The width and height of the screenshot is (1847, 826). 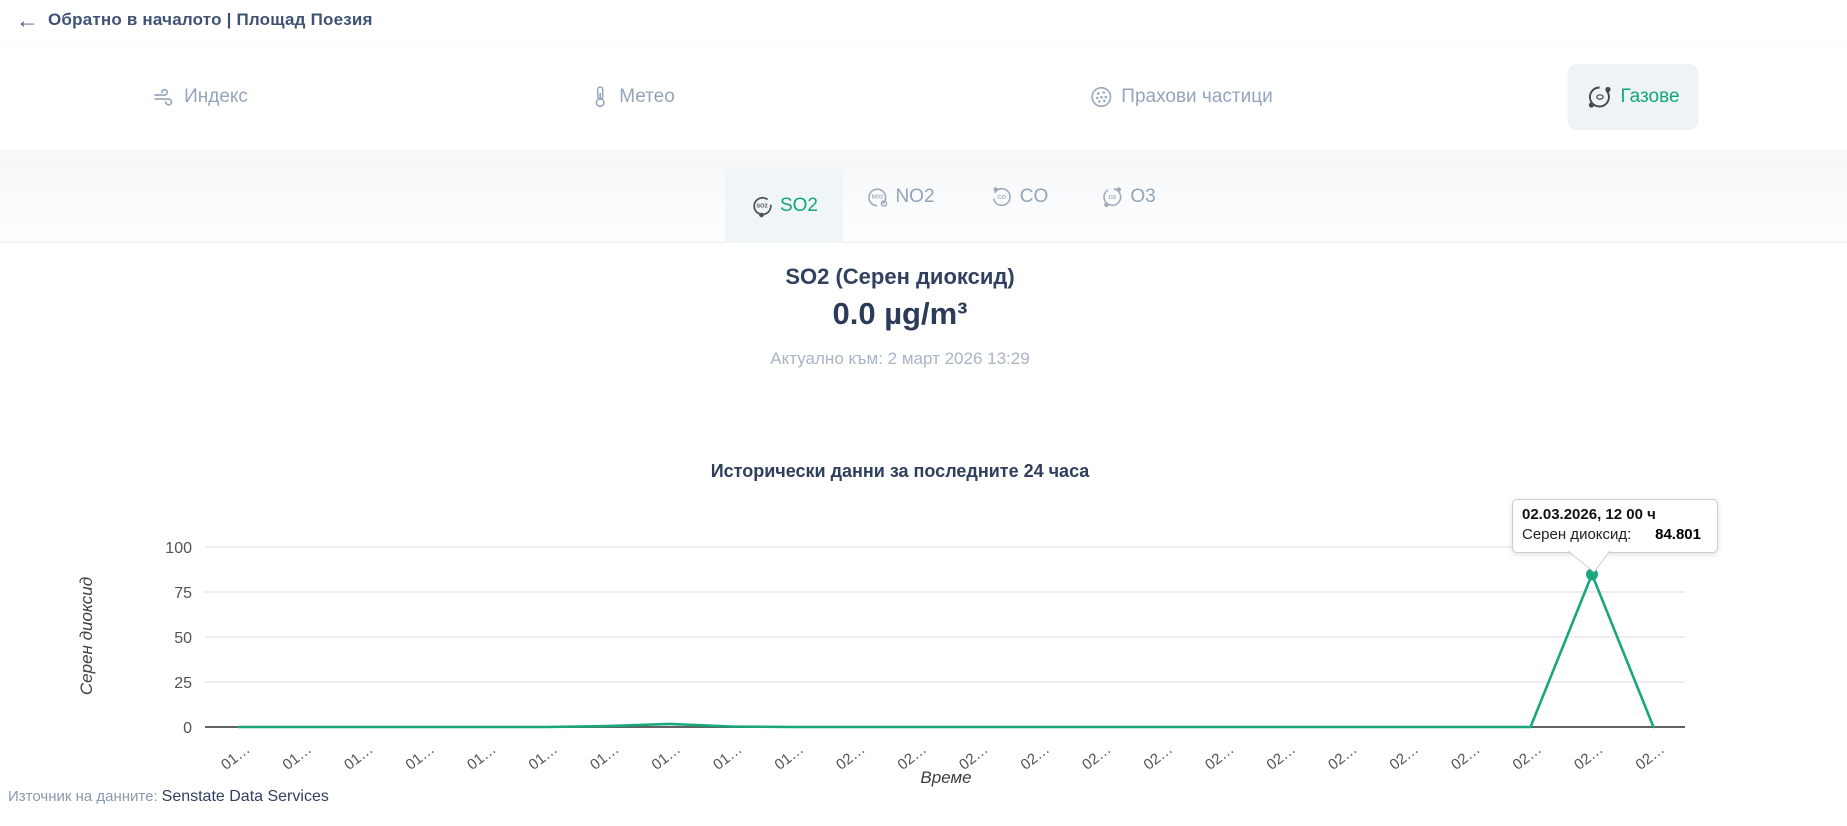 I want to click on particles-icon, so click(x=1101, y=97).